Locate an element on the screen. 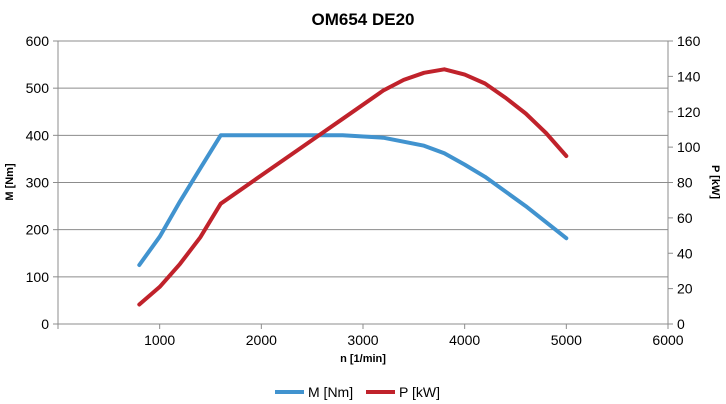 The width and height of the screenshot is (726, 404). y2-tick-label-80: 80 is located at coordinates (685, 183).